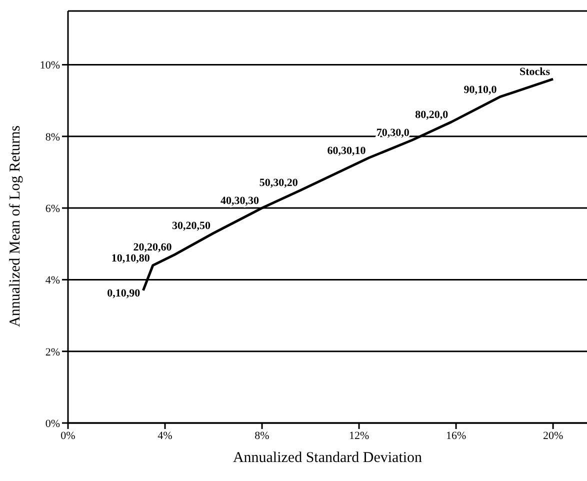 The height and width of the screenshot is (481, 587). Describe the element at coordinates (432, 115) in the screenshot. I see `annotation: 80,20,0` at that location.